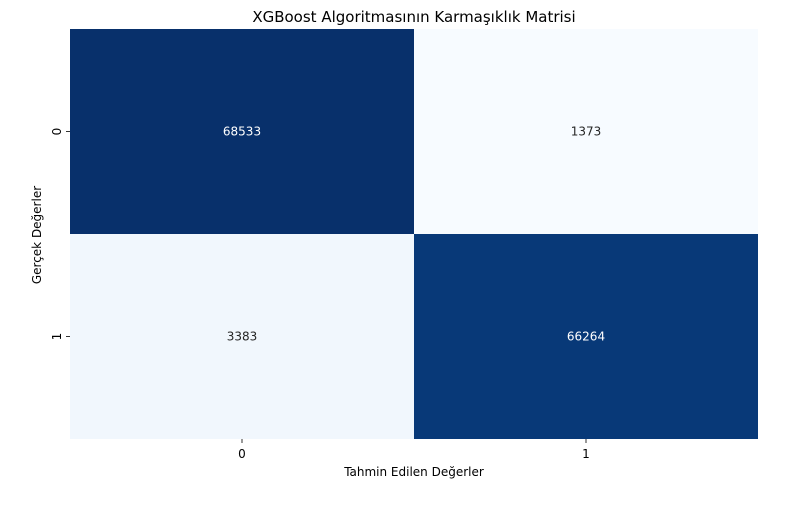 The width and height of the screenshot is (793, 515). I want to click on y-tick-label-1: 1, so click(57, 337).